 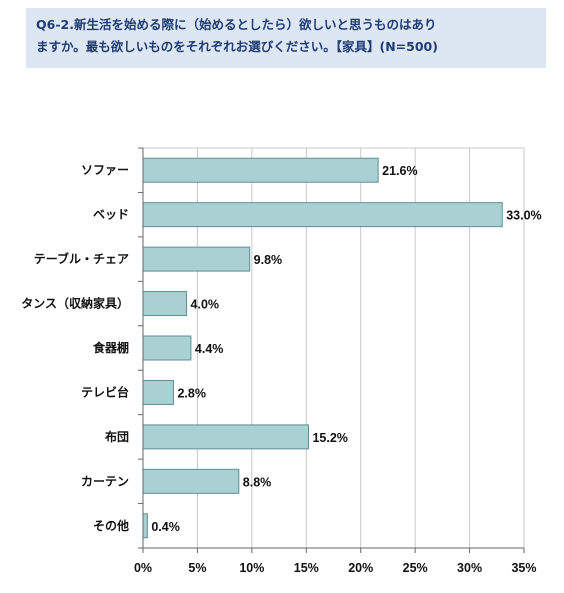 I want to click on value-label: 4.0%, so click(x=205, y=305).